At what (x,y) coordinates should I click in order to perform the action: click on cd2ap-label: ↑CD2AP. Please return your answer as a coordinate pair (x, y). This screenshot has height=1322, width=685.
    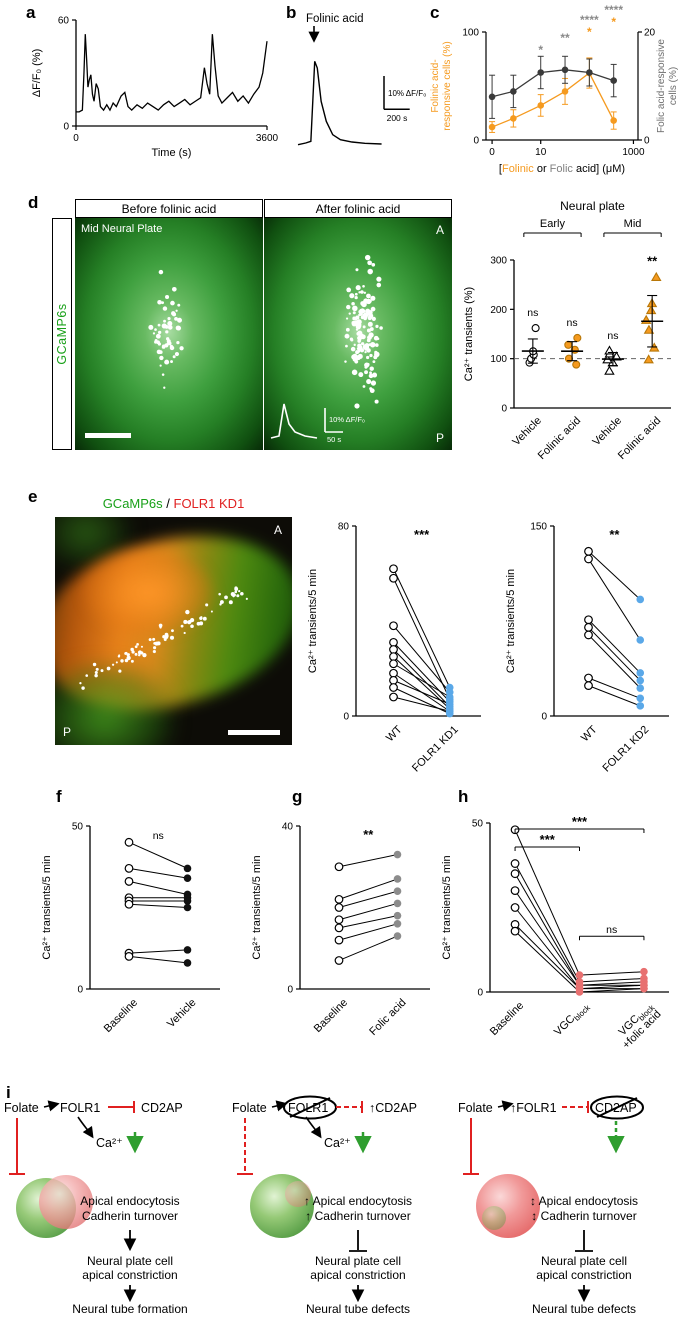
    Looking at the image, I should click on (393, 1108).